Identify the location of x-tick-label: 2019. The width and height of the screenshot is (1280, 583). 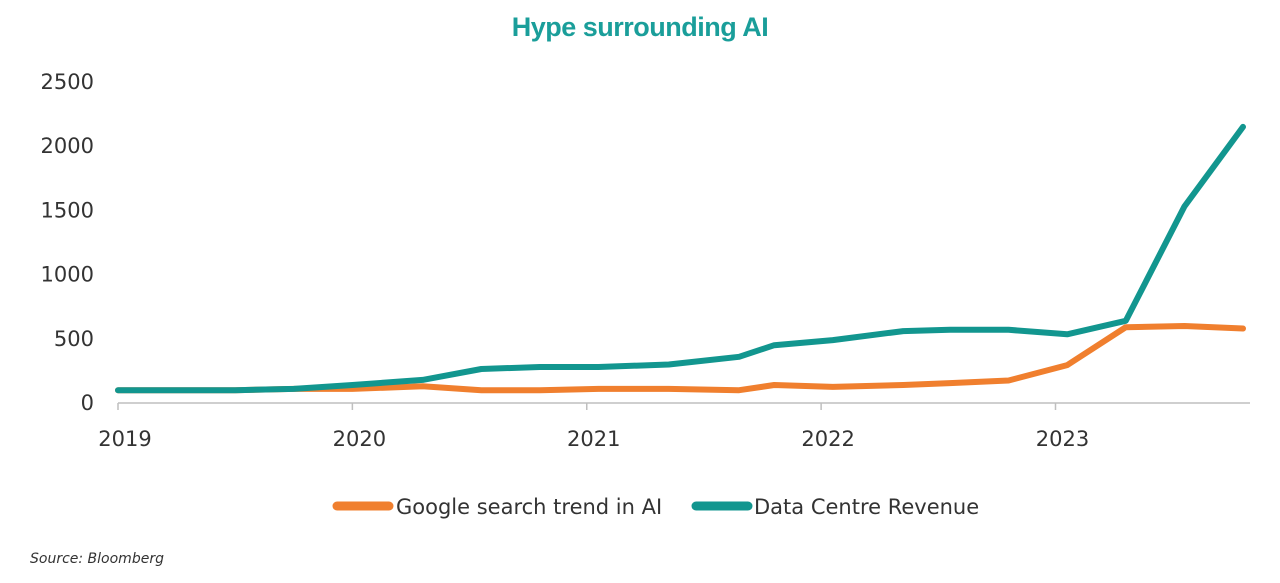
(124, 439).